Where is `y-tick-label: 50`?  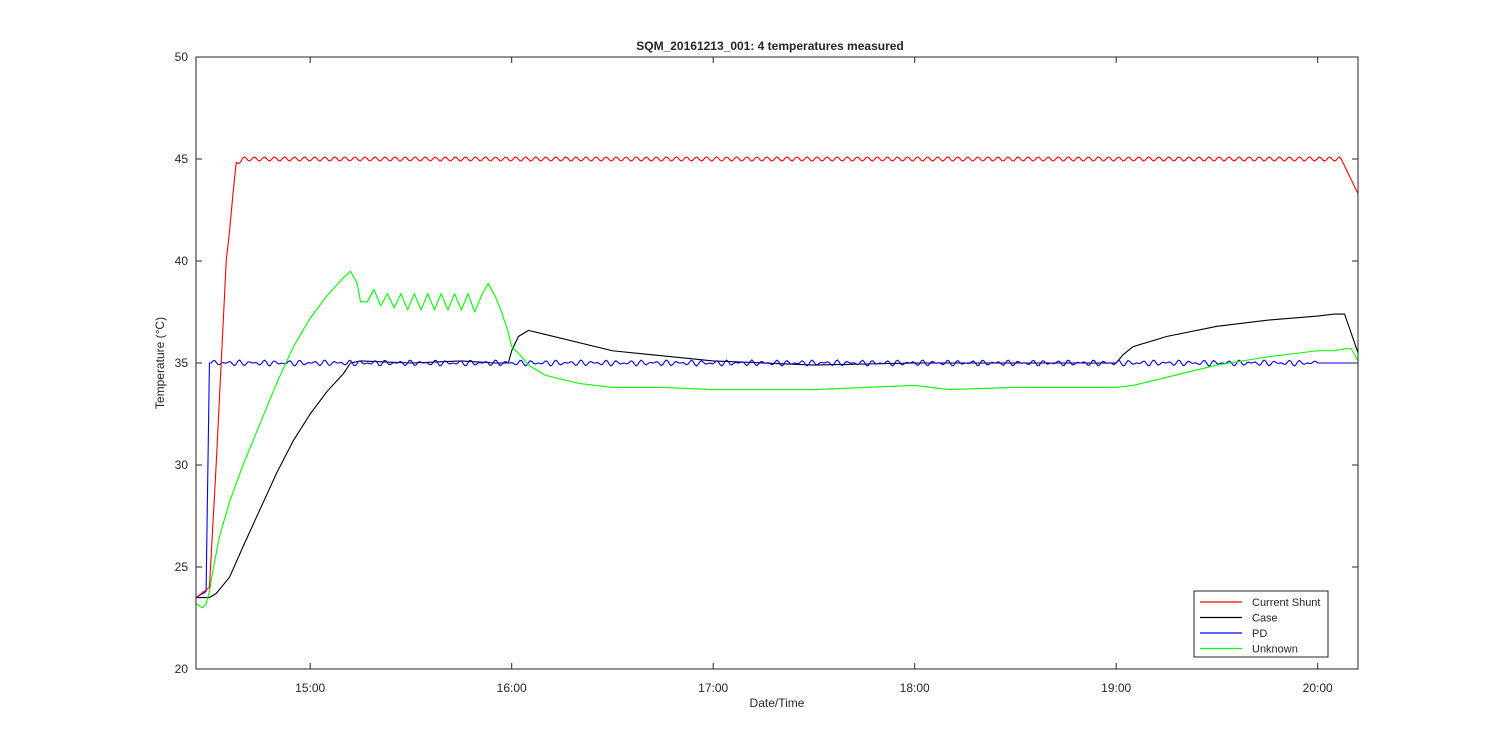 y-tick-label: 50 is located at coordinates (182, 57).